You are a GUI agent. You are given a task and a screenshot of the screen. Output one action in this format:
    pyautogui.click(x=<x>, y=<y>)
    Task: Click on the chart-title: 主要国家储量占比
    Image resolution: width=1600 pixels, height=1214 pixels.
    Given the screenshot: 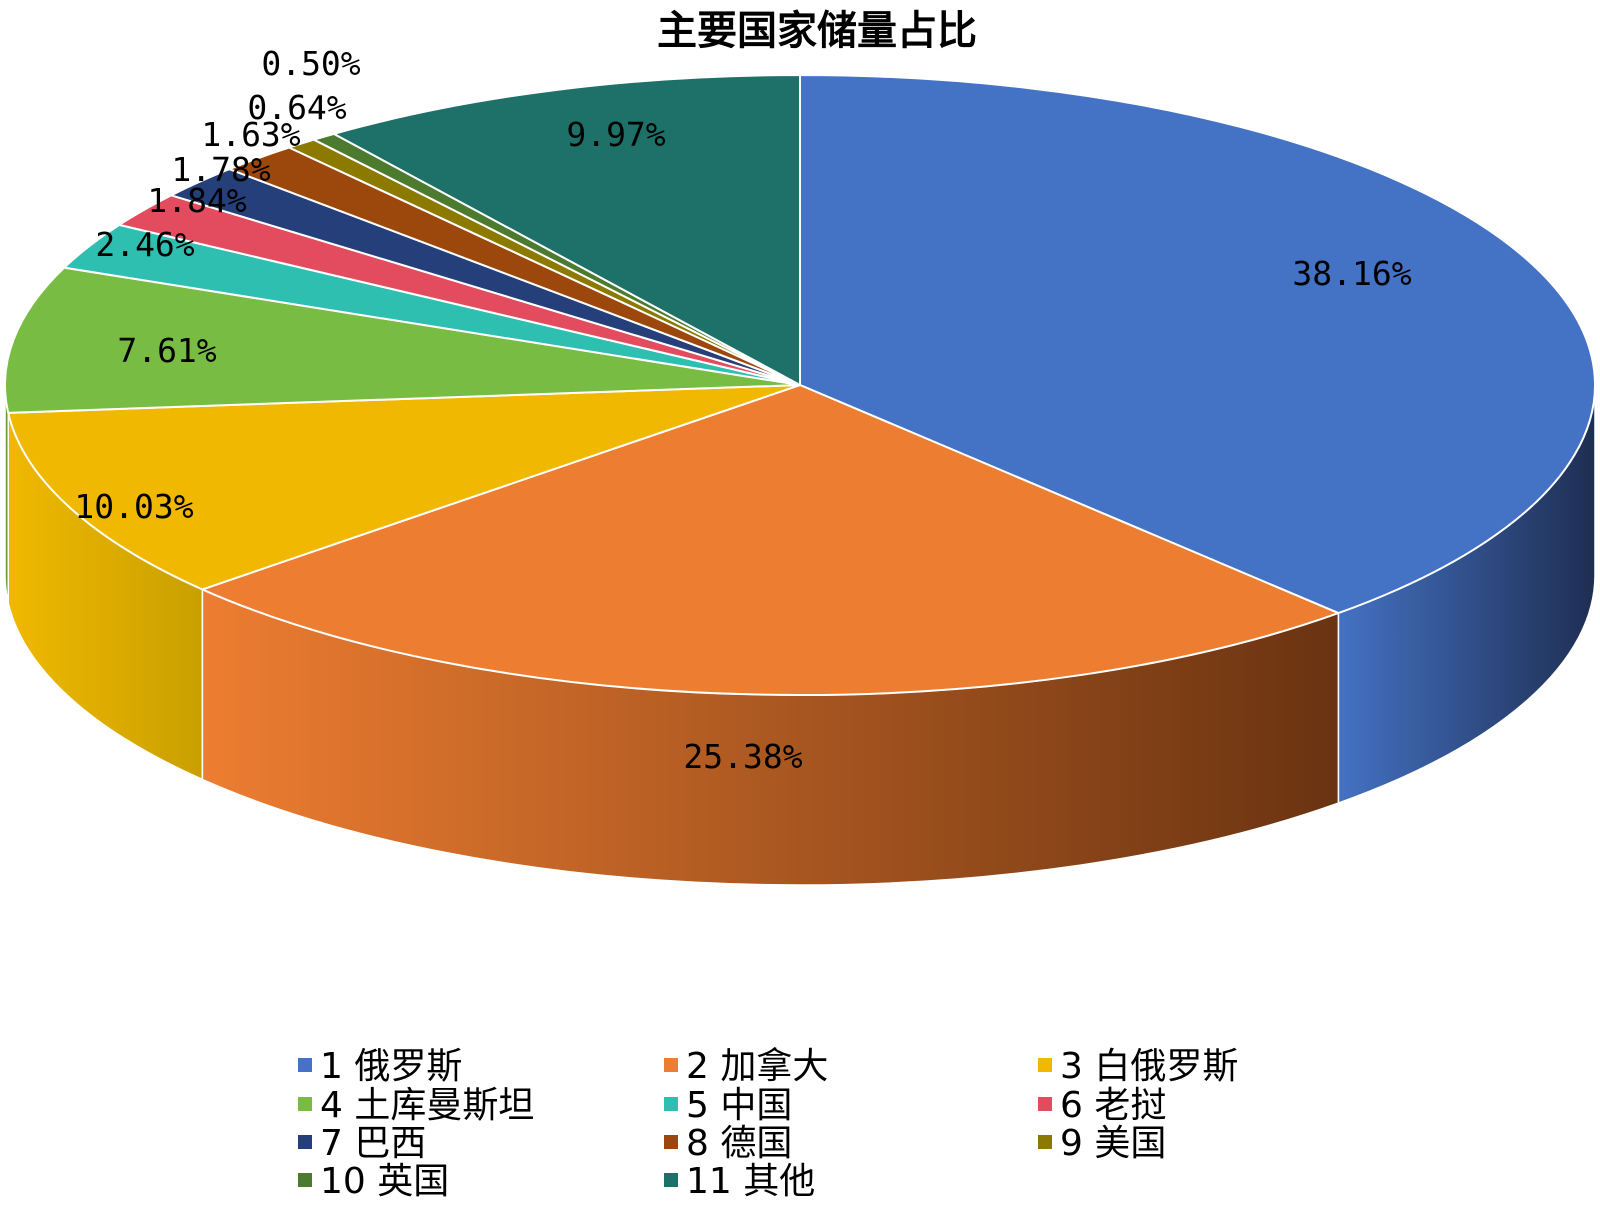 What is the action you would take?
    pyautogui.click(x=817, y=31)
    